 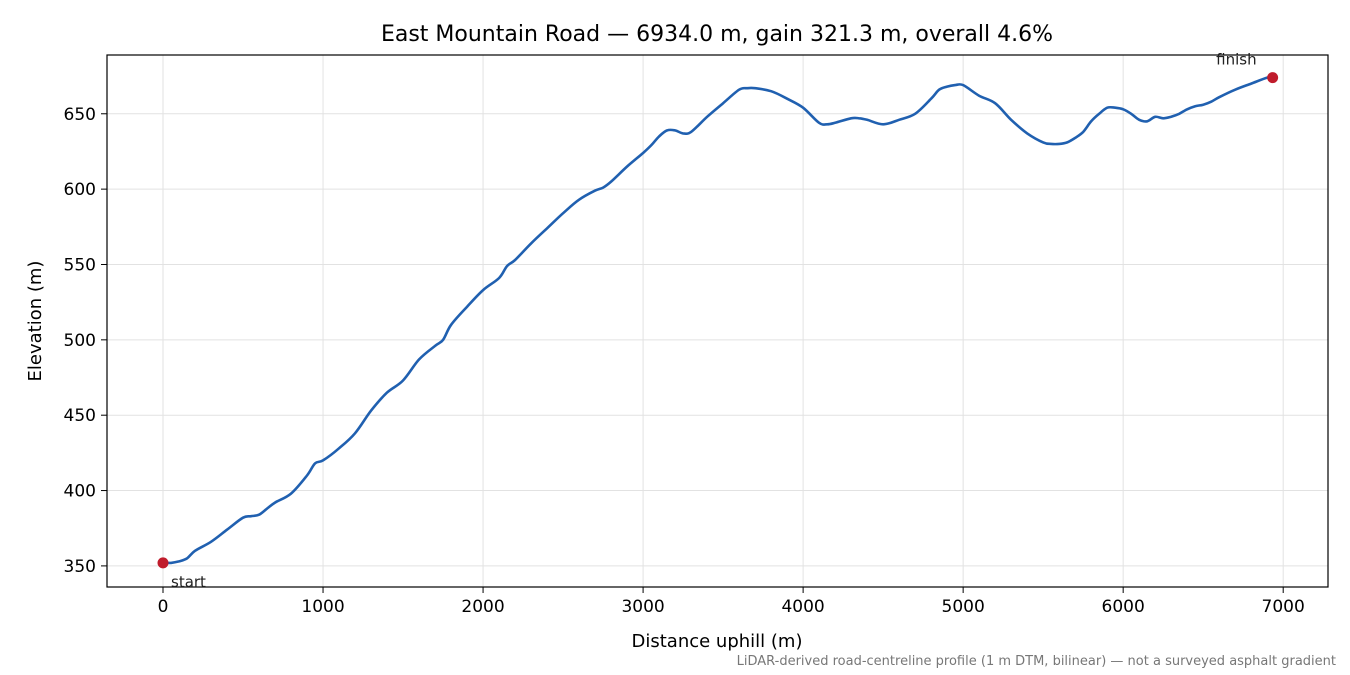 I want to click on x-tick-label: 4000, so click(x=802, y=607).